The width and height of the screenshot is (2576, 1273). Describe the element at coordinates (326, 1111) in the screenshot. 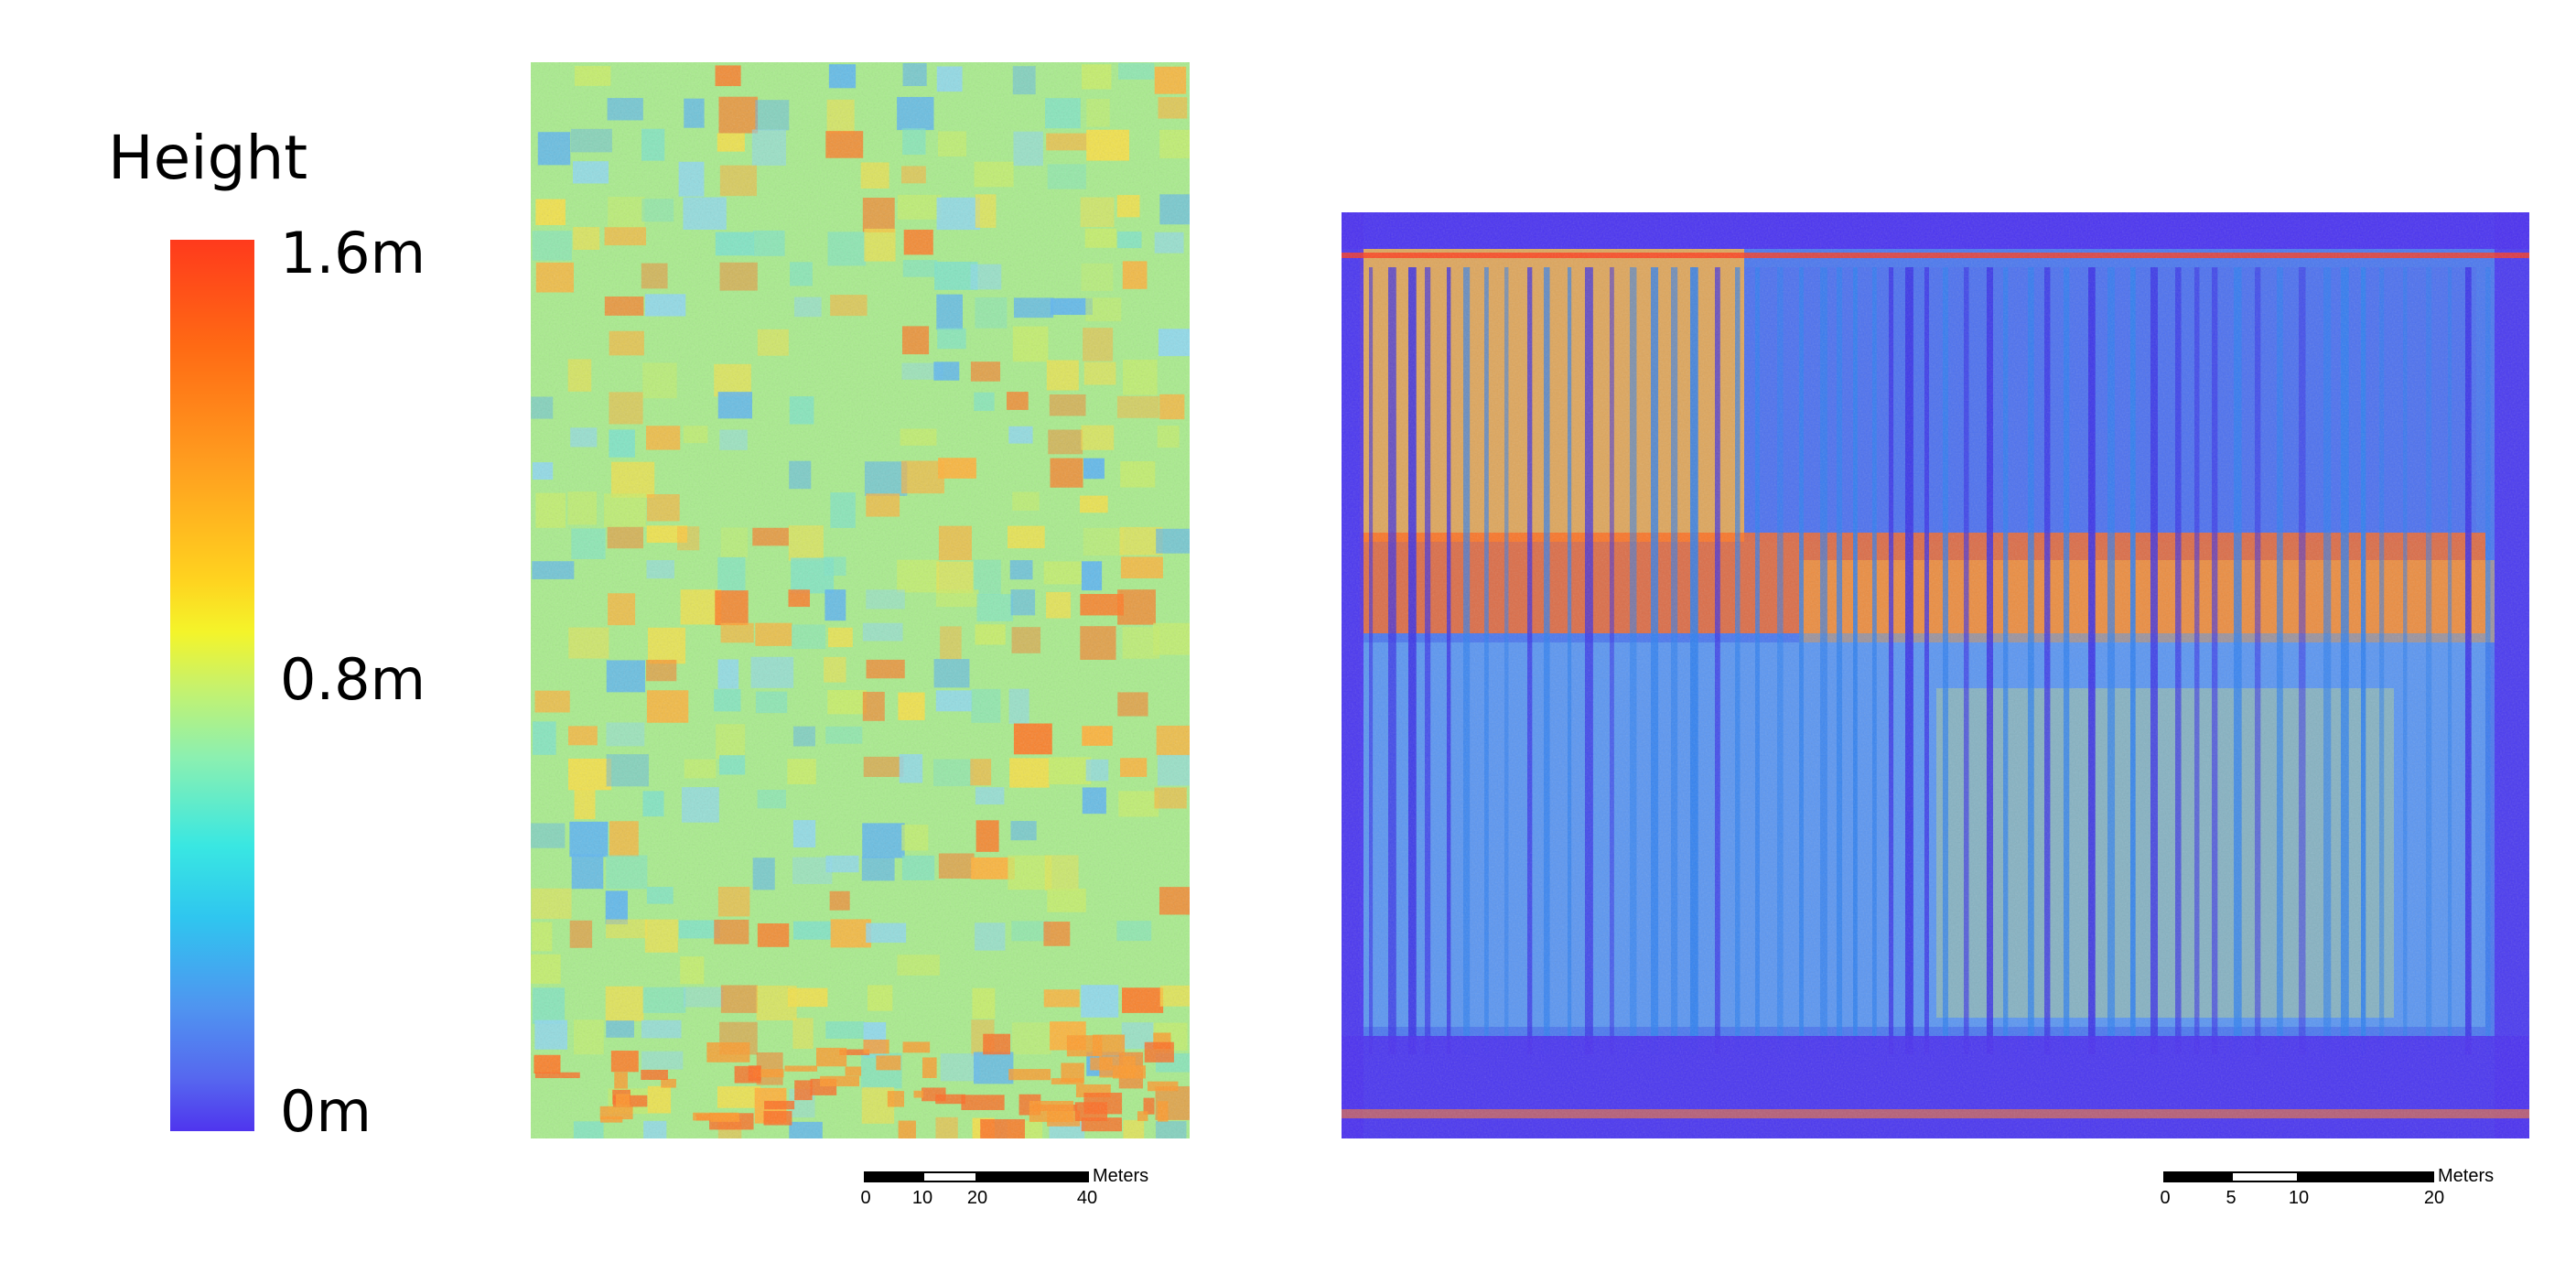

I see `legend-min-label: 0m` at that location.